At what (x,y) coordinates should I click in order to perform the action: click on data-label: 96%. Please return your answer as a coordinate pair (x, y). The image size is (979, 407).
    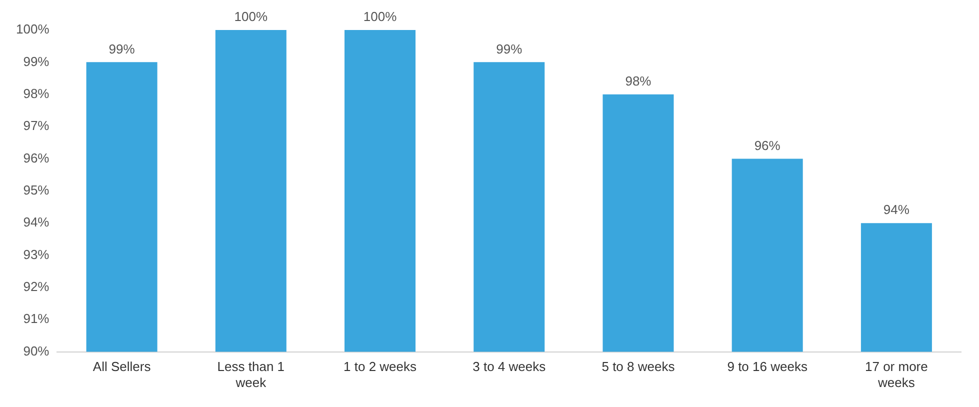
    Looking at the image, I should click on (767, 145).